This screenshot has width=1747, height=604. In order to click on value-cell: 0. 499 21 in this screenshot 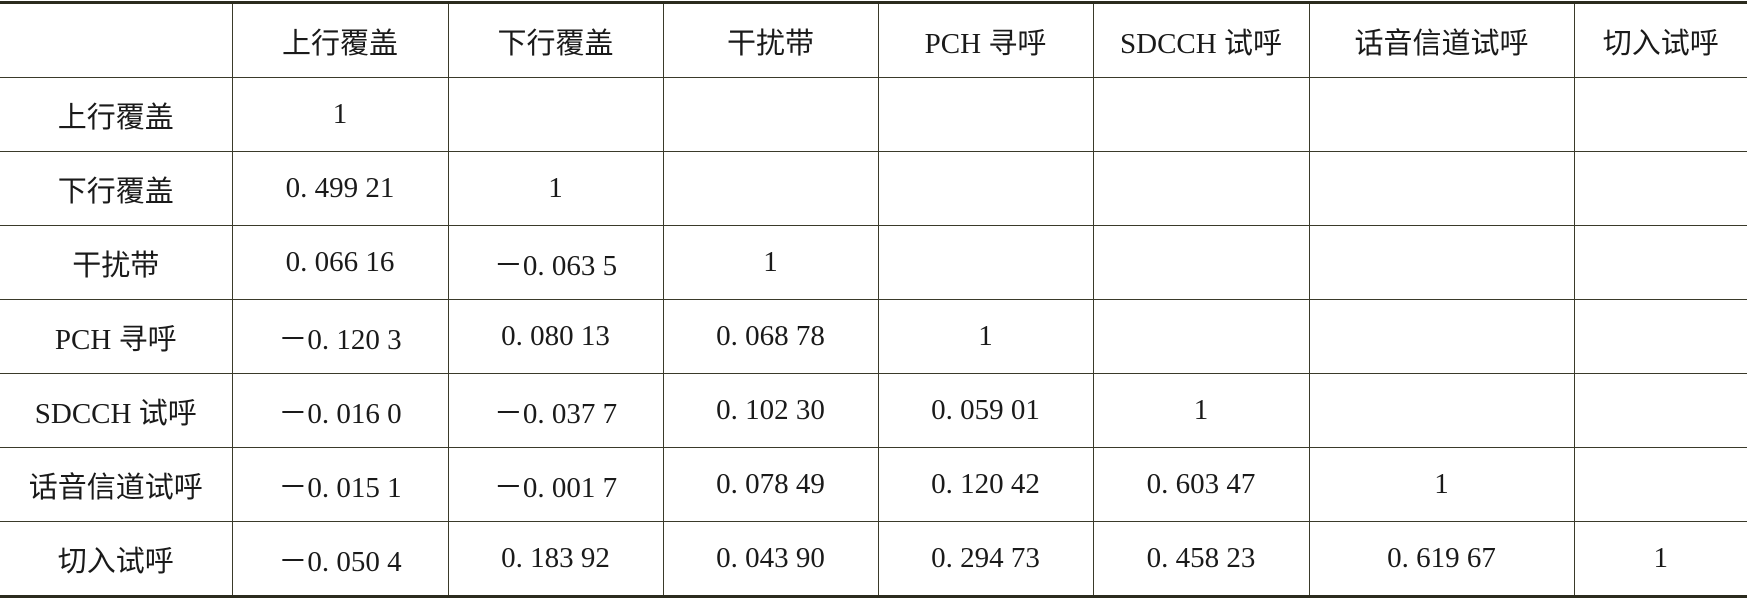, I will do `click(340, 188)`.